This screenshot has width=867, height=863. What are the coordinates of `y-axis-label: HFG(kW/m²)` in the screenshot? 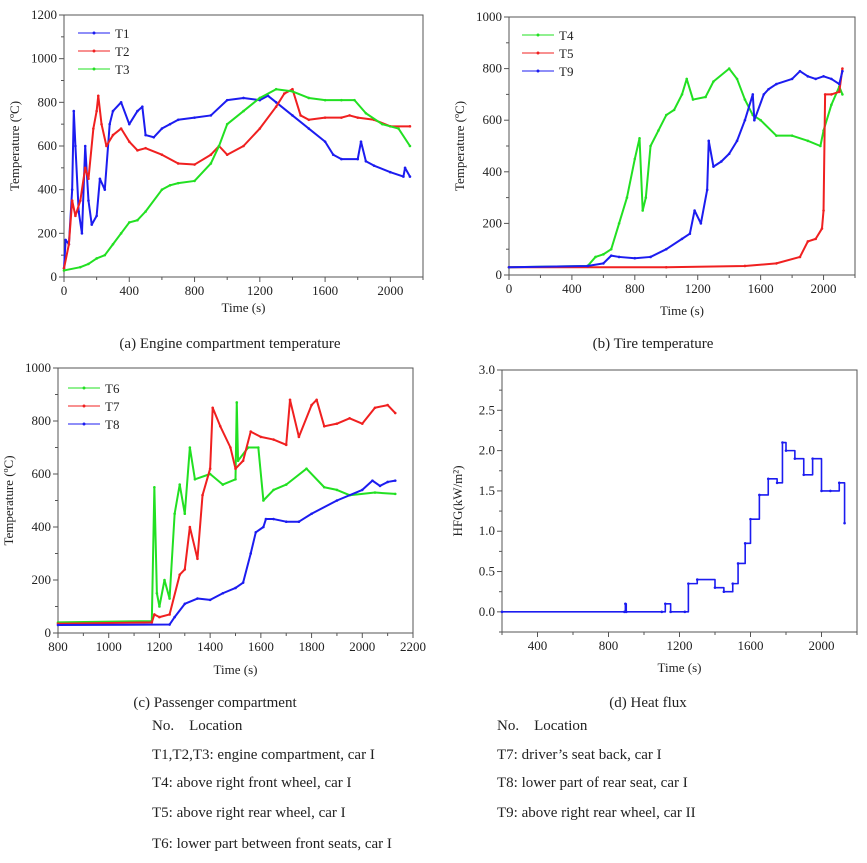 It's located at (457, 500).